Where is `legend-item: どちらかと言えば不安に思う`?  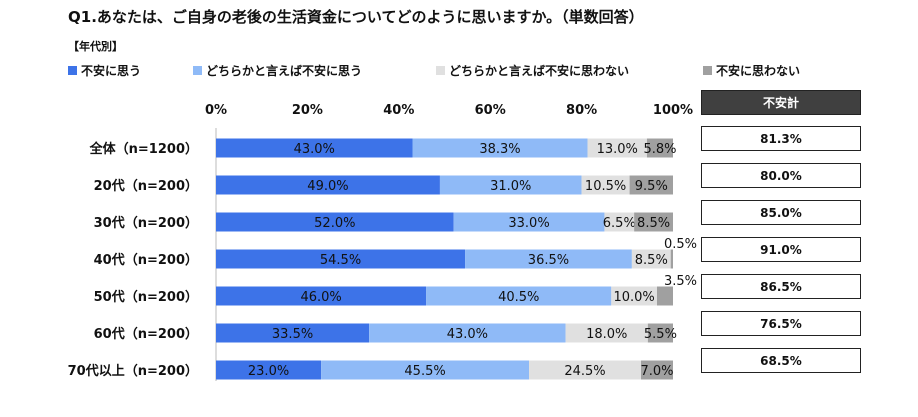 legend-item: どちらかと言えば不安に思う is located at coordinates (277, 70).